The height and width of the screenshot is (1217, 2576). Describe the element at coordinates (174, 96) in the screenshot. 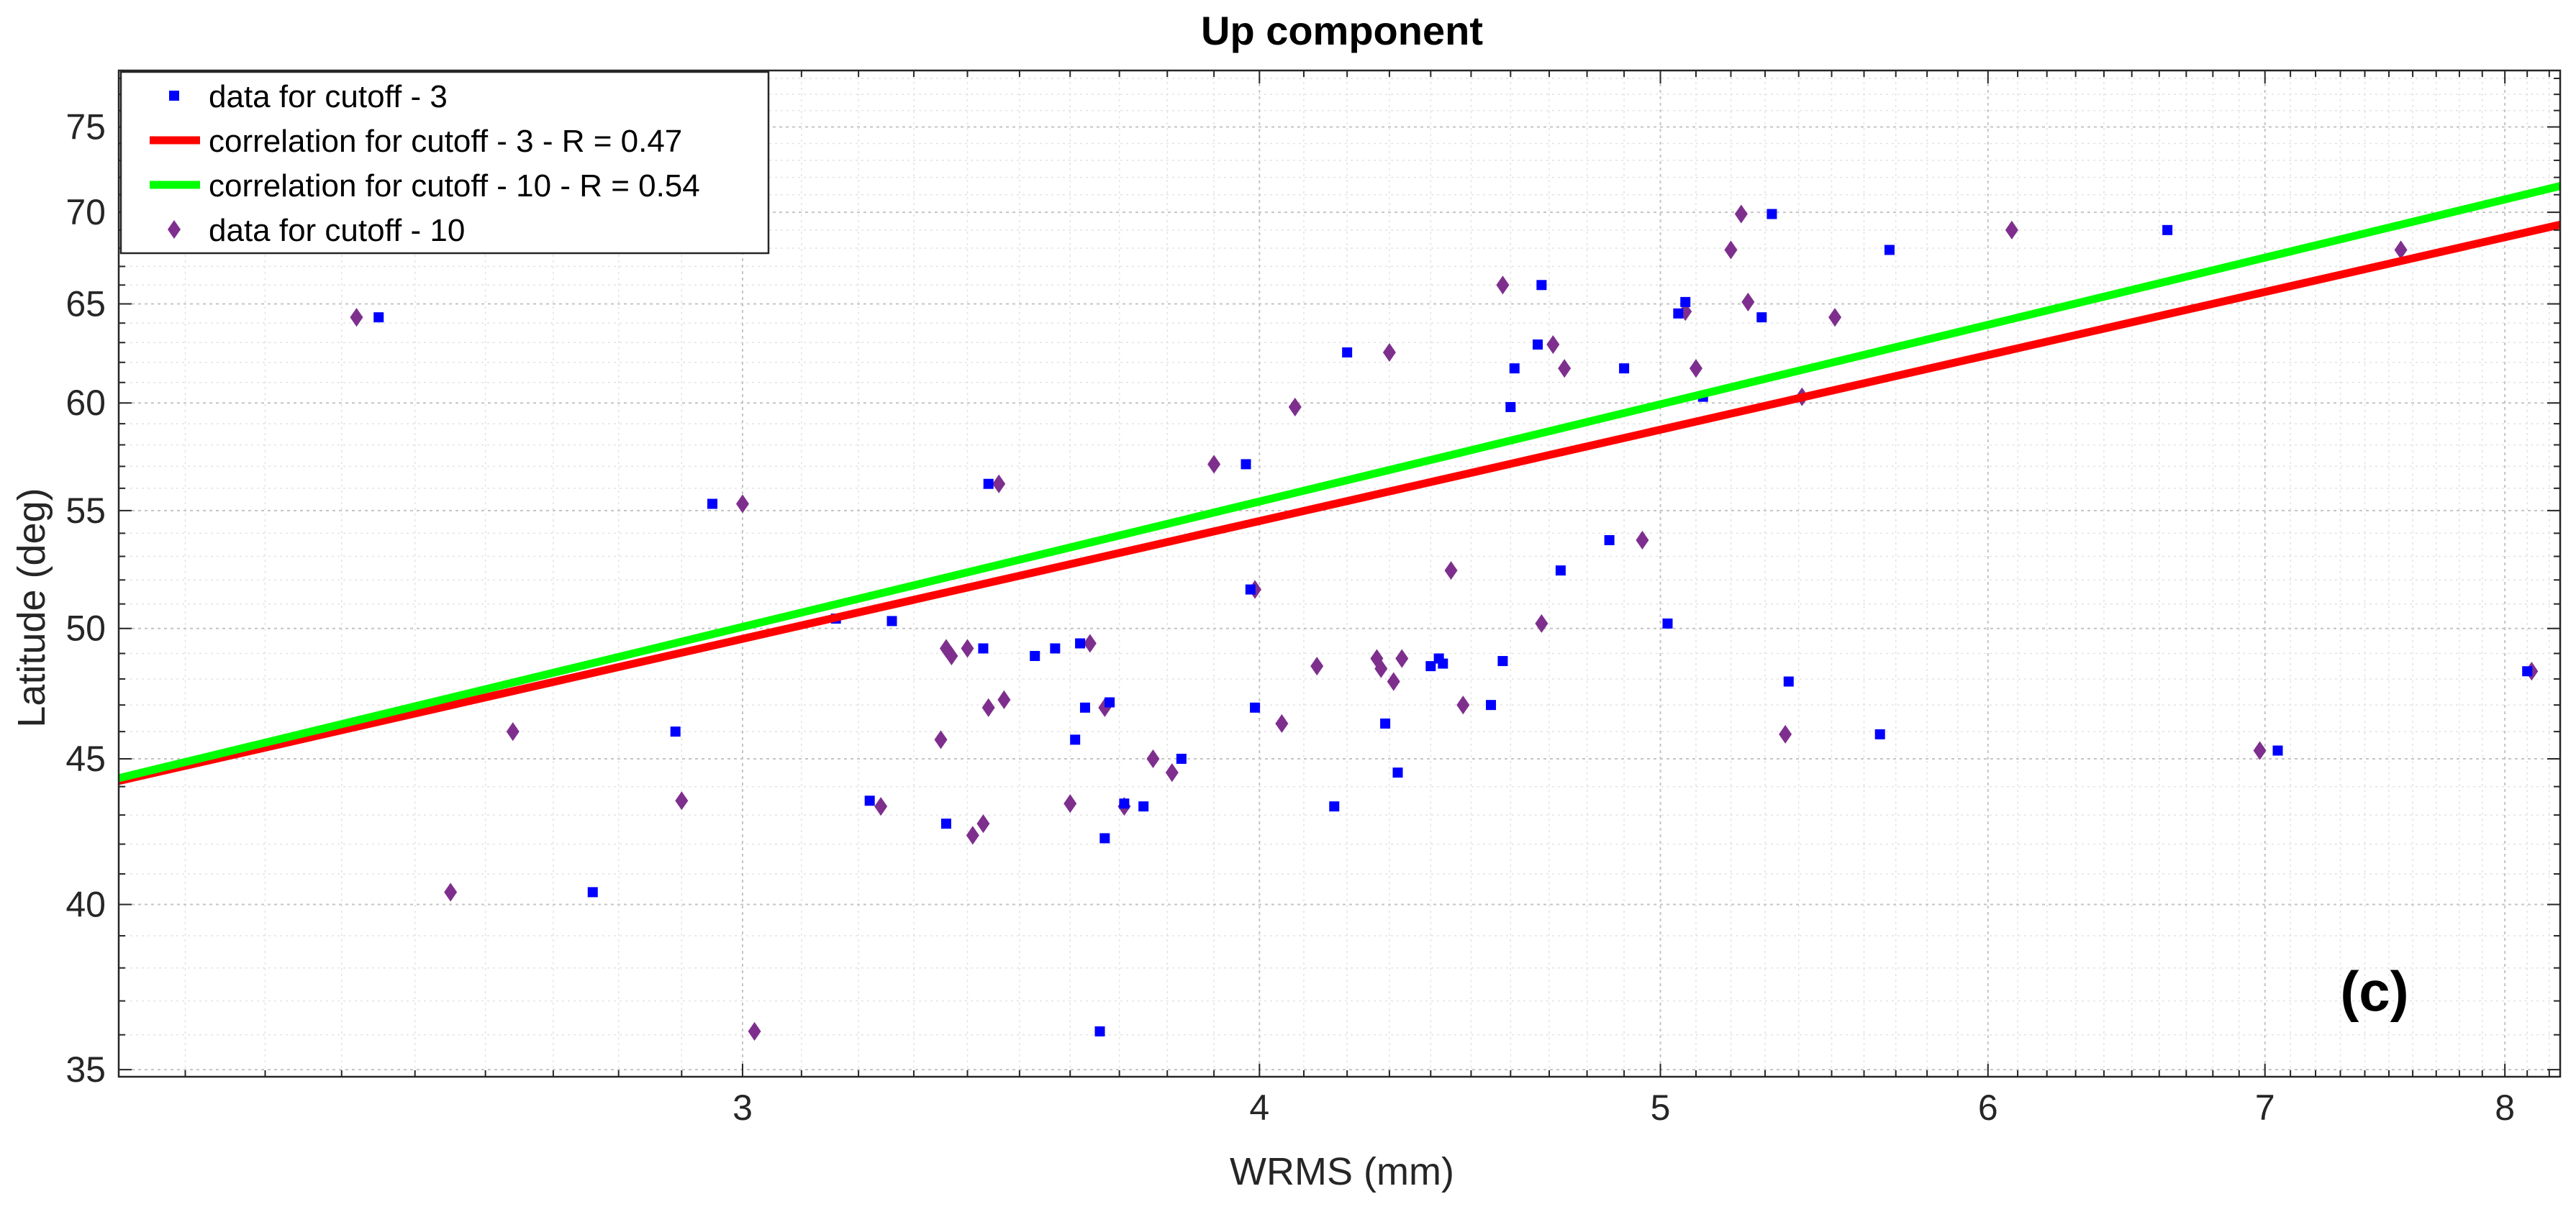

I see `legend-marker-square` at that location.